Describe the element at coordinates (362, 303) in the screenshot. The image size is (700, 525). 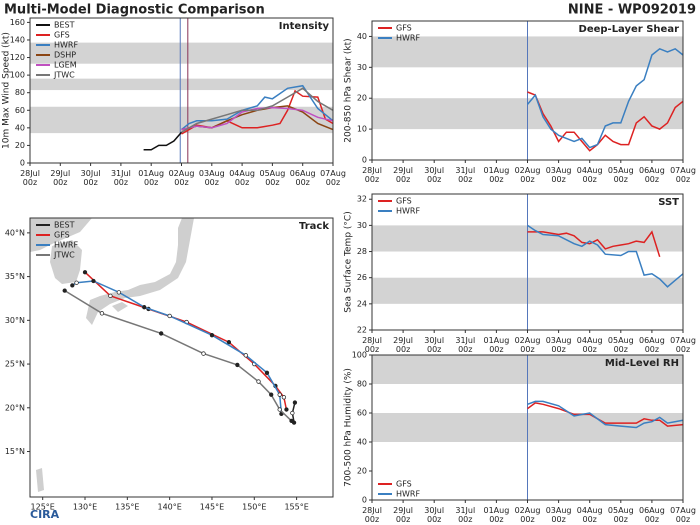
I see `y-tick-label: 24` at that location.